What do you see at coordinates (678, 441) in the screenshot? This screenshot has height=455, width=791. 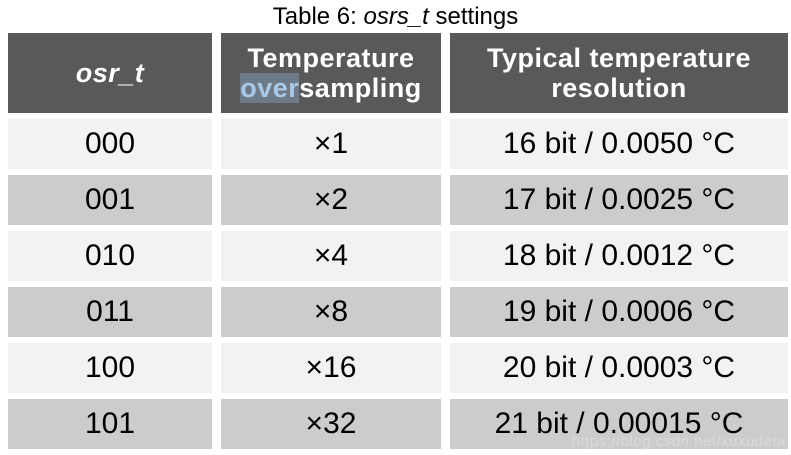 I see `watermark: https://blog.csdn.net/xuxudeta` at bounding box center [678, 441].